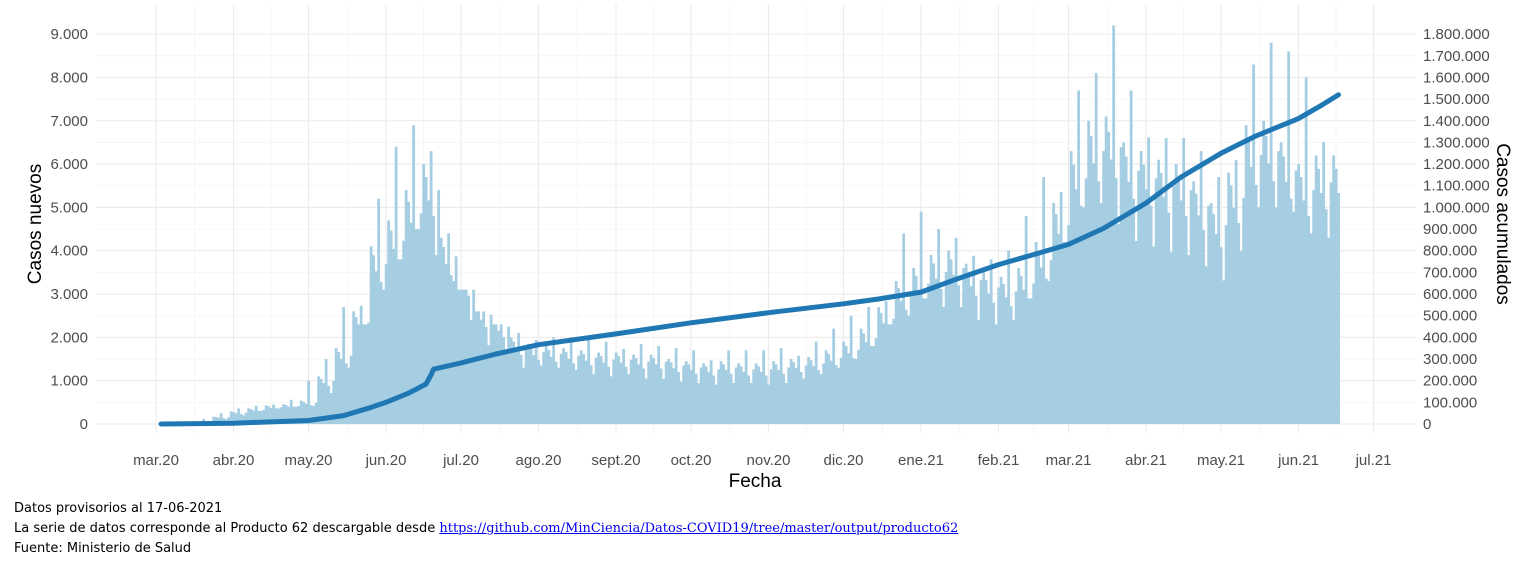 This screenshot has height=570, width=1520. What do you see at coordinates (69, 294) in the screenshot?
I see `left-tick-label: 3.000` at bounding box center [69, 294].